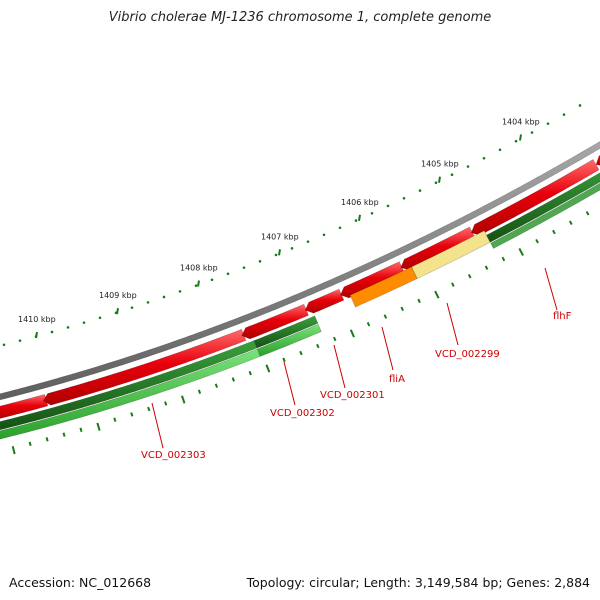 The width and height of the screenshot is (600, 600). What do you see at coordinates (521, 122) in the screenshot?
I see `scale-label: 1404 kbp` at bounding box center [521, 122].